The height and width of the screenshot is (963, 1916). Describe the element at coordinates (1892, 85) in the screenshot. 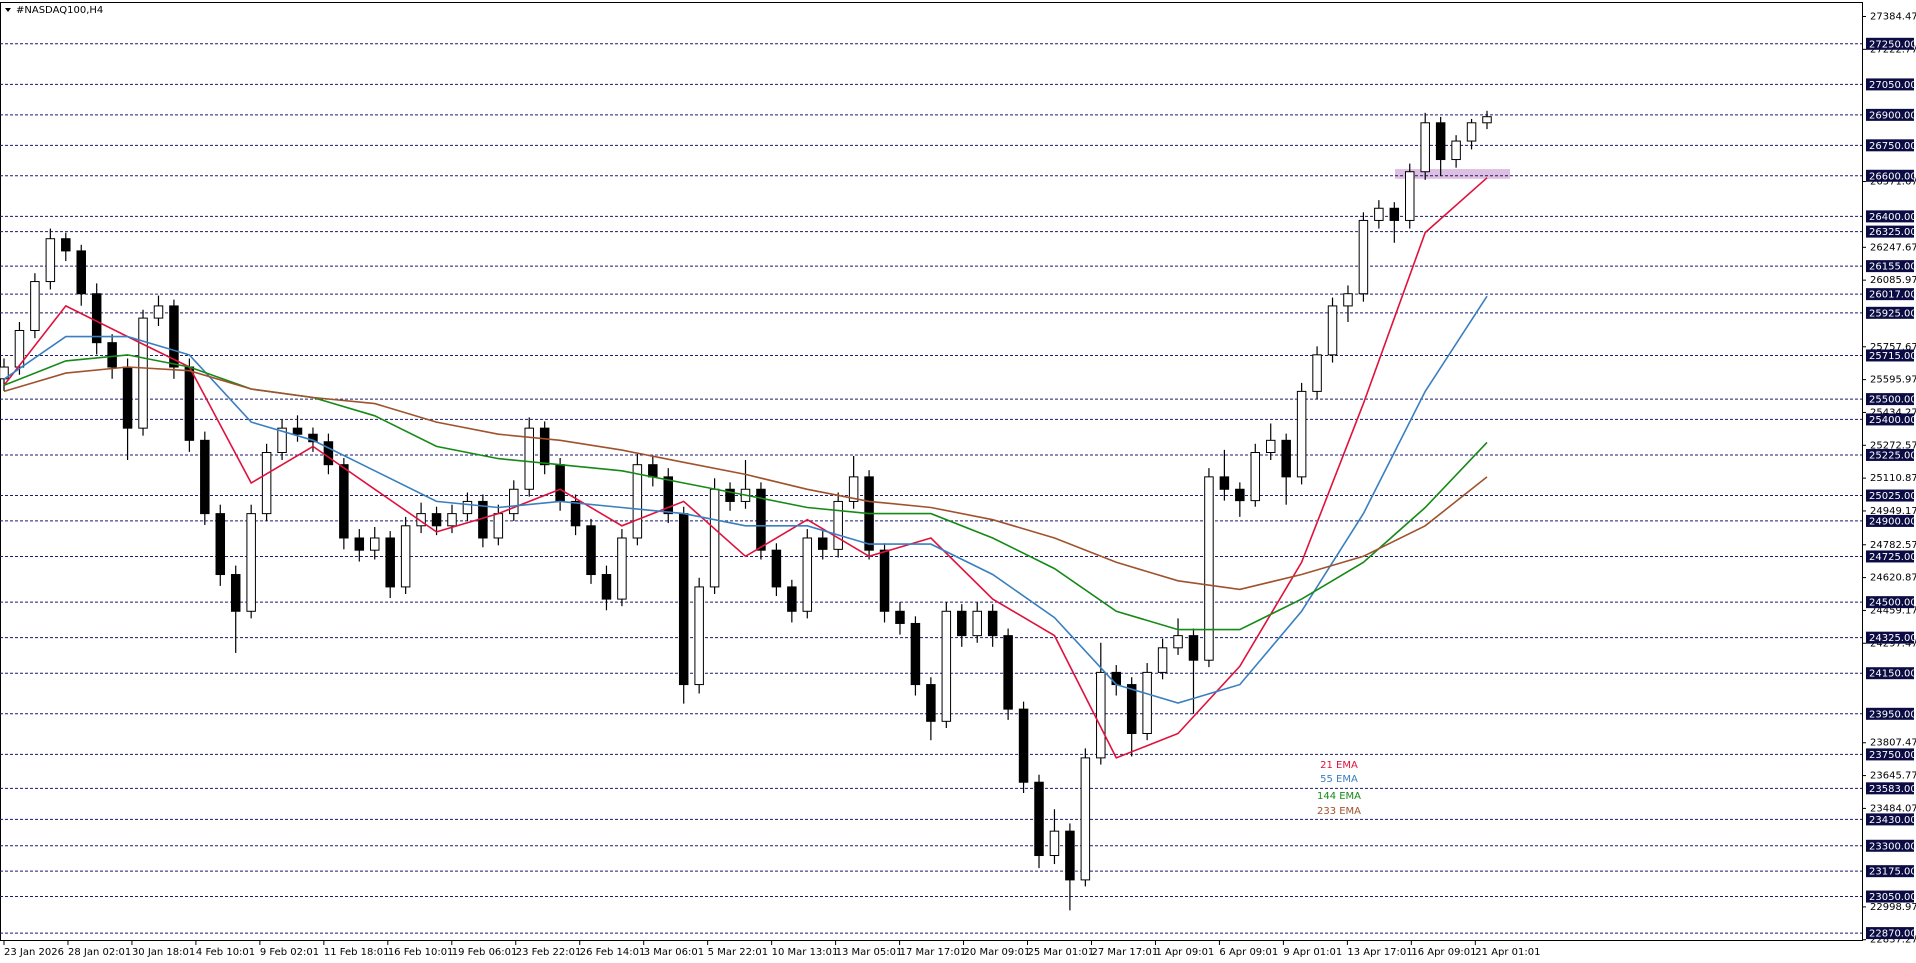

I see `level-label: 27050.00` at that location.